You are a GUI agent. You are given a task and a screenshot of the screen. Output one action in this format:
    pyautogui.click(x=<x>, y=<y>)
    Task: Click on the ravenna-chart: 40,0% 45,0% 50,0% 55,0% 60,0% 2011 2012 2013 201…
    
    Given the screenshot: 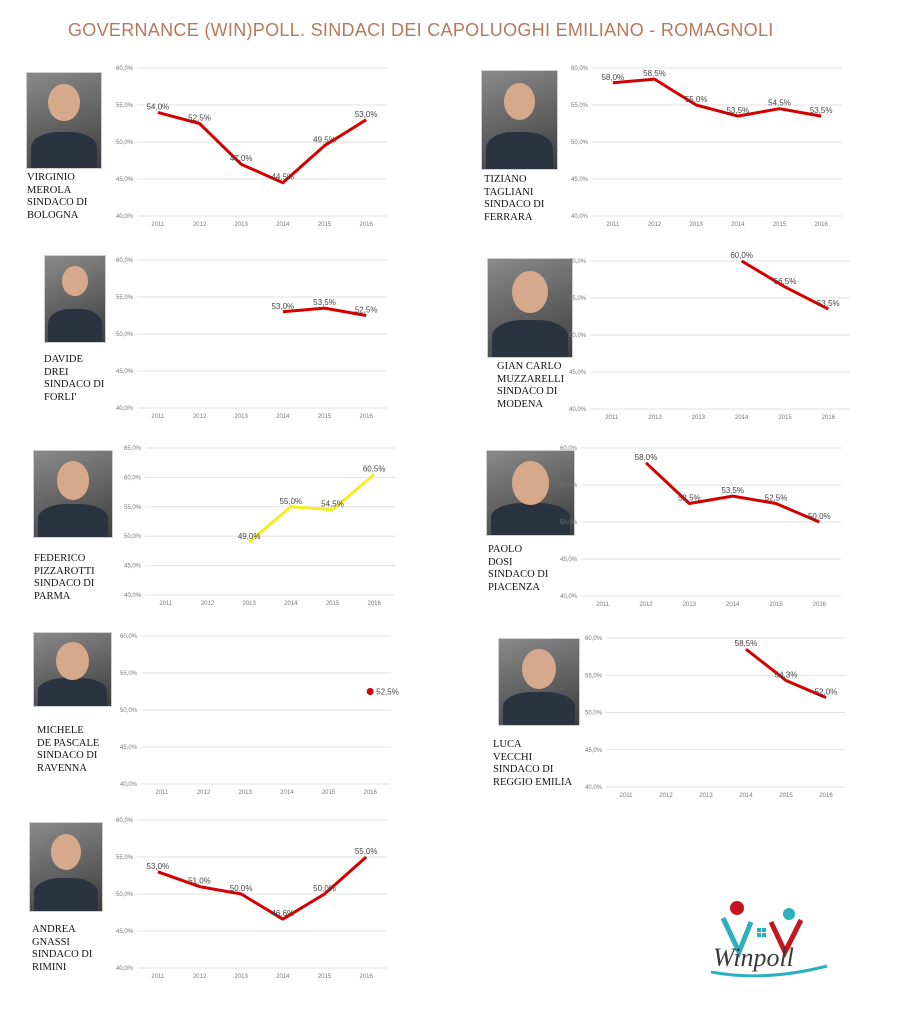 What is the action you would take?
    pyautogui.click(x=259, y=715)
    